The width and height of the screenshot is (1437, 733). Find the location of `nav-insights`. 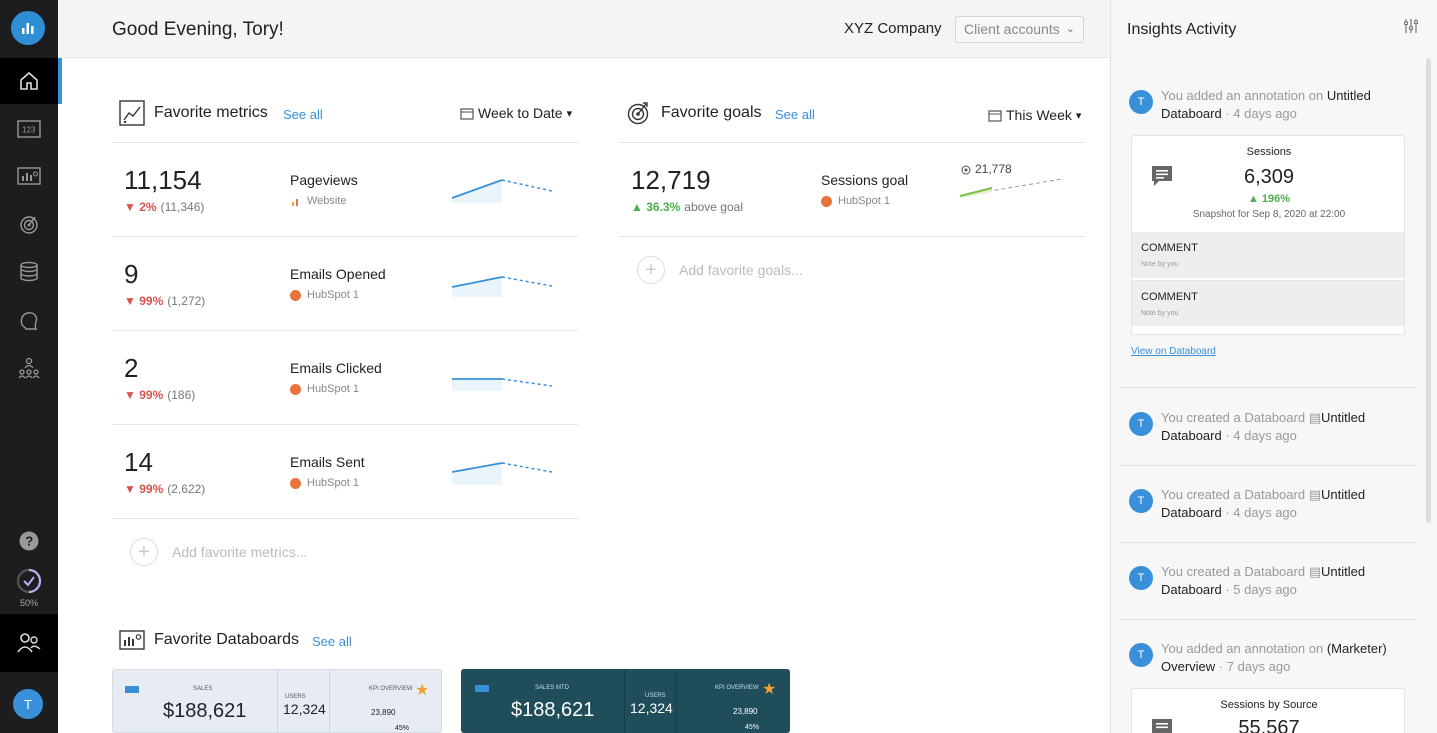

nav-insights is located at coordinates (29, 320).